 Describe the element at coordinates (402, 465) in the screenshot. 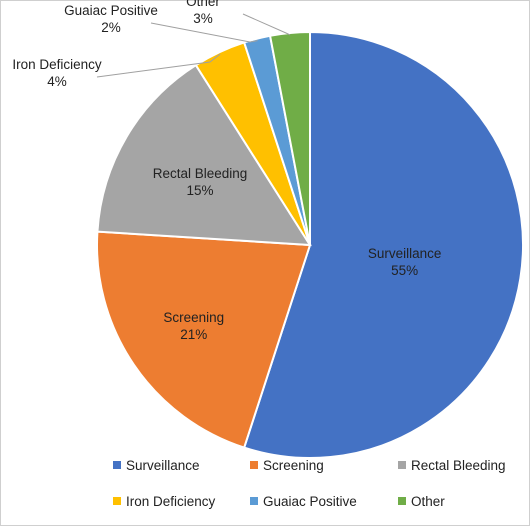

I see `legend-swatch-rectal-bleeding` at that location.